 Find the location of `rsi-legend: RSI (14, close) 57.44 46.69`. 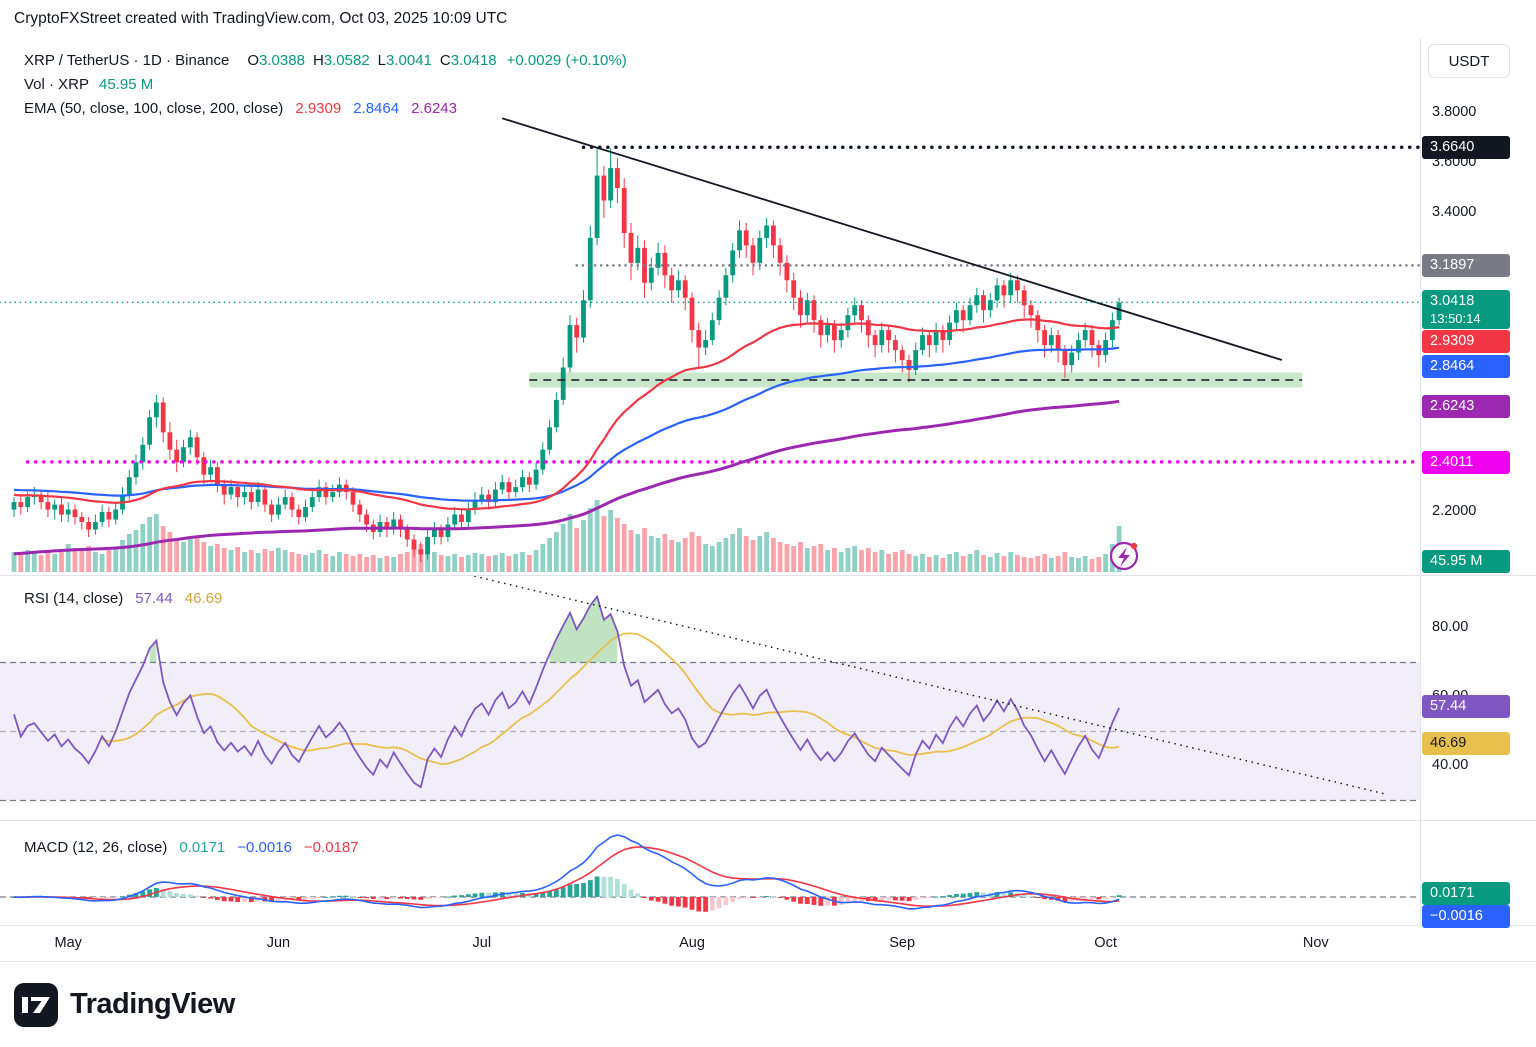

rsi-legend: RSI (14, close) 57.44 46.69 is located at coordinates (123, 598).